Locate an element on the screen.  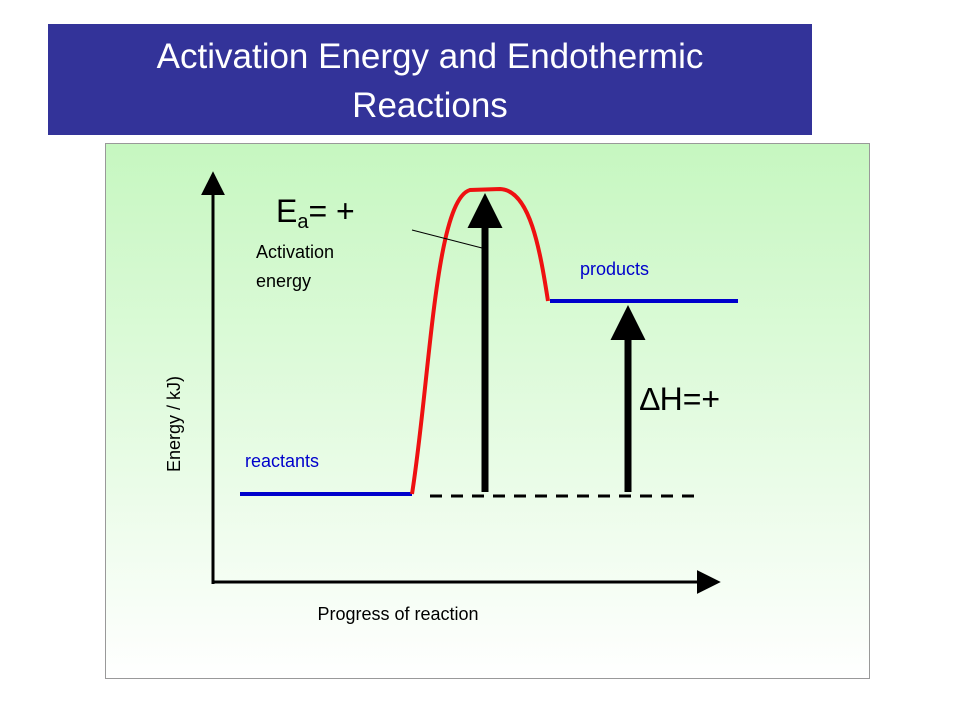
title-bar is located at coordinates (430, 79).